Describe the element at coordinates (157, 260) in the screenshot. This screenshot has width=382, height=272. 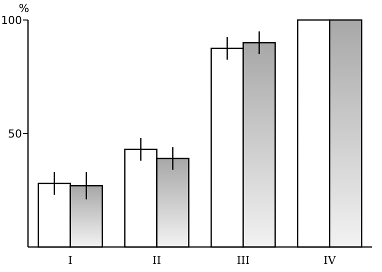
I see `x-tick-label: II` at that location.